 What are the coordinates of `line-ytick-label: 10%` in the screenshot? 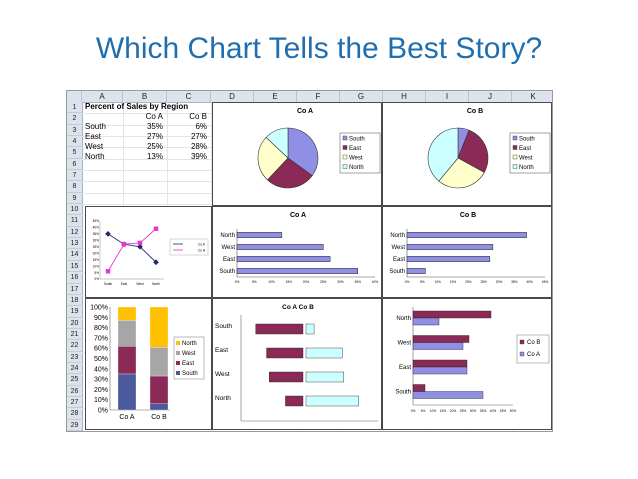 It's located at (96, 266).